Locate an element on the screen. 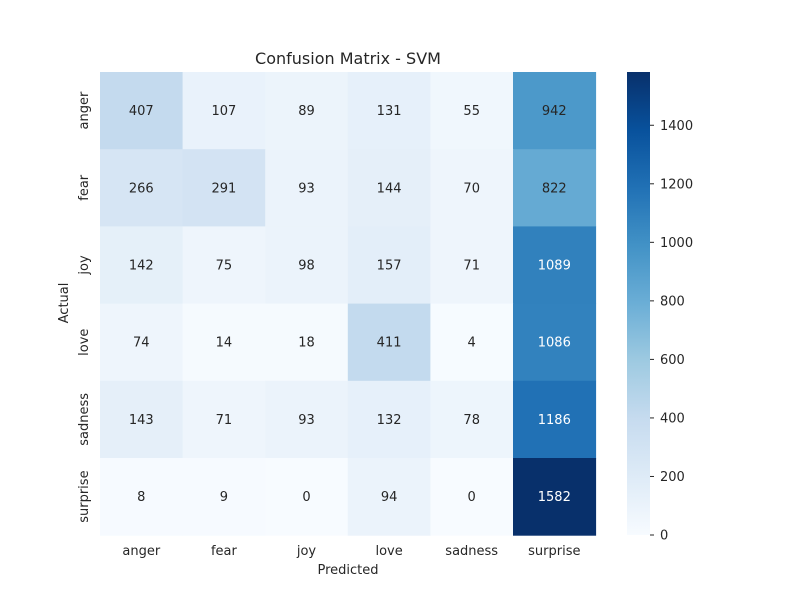  cell-value-label: 131 is located at coordinates (389, 111).